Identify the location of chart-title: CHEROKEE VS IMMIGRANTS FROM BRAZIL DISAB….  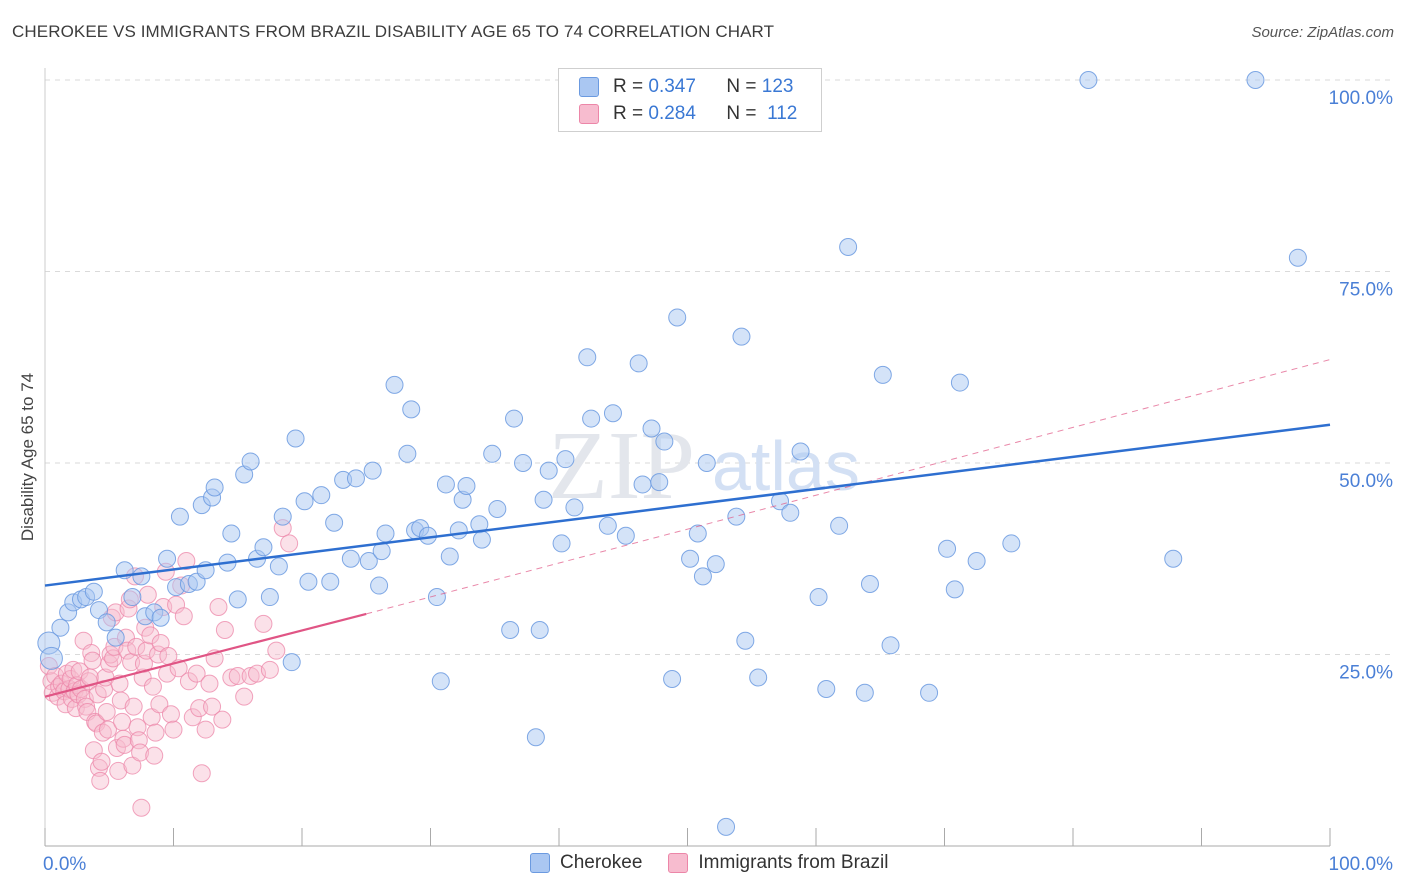
(393, 31).